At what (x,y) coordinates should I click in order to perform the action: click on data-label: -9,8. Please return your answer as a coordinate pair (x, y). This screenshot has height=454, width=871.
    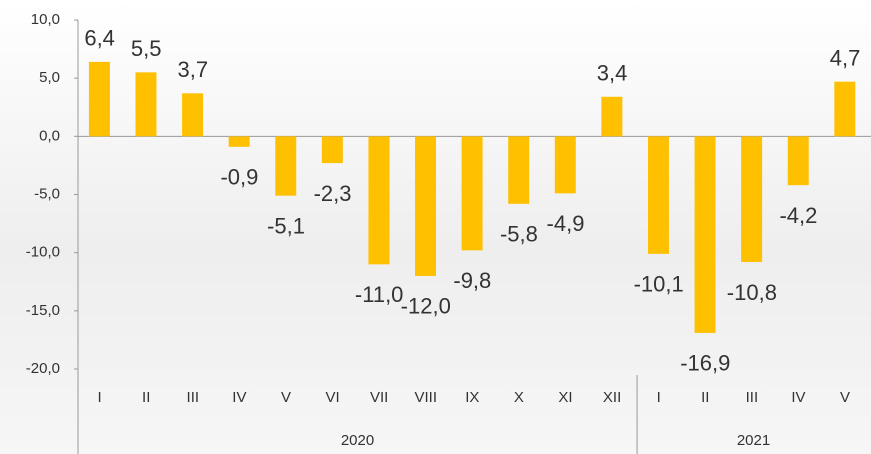
    Looking at the image, I should click on (472, 280).